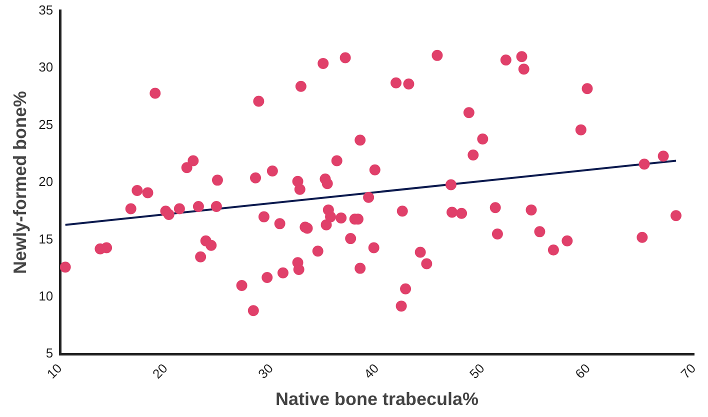 The width and height of the screenshot is (708, 417). I want to click on y-tick-label: 35, so click(46, 10).